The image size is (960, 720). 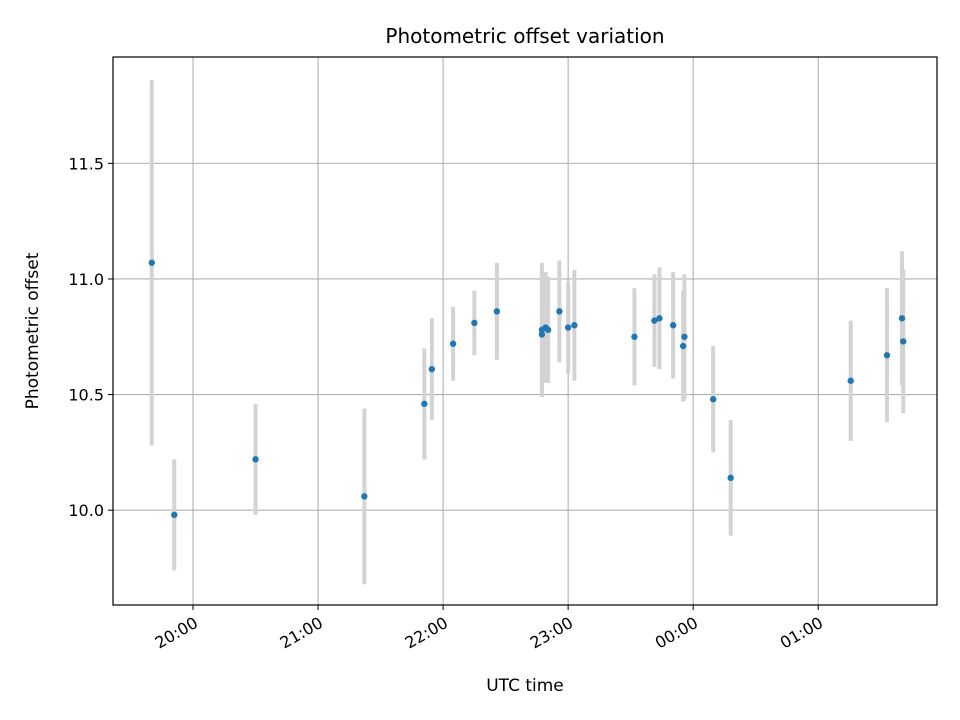 I want to click on chart-title: Photometric offset variation, so click(x=524, y=36).